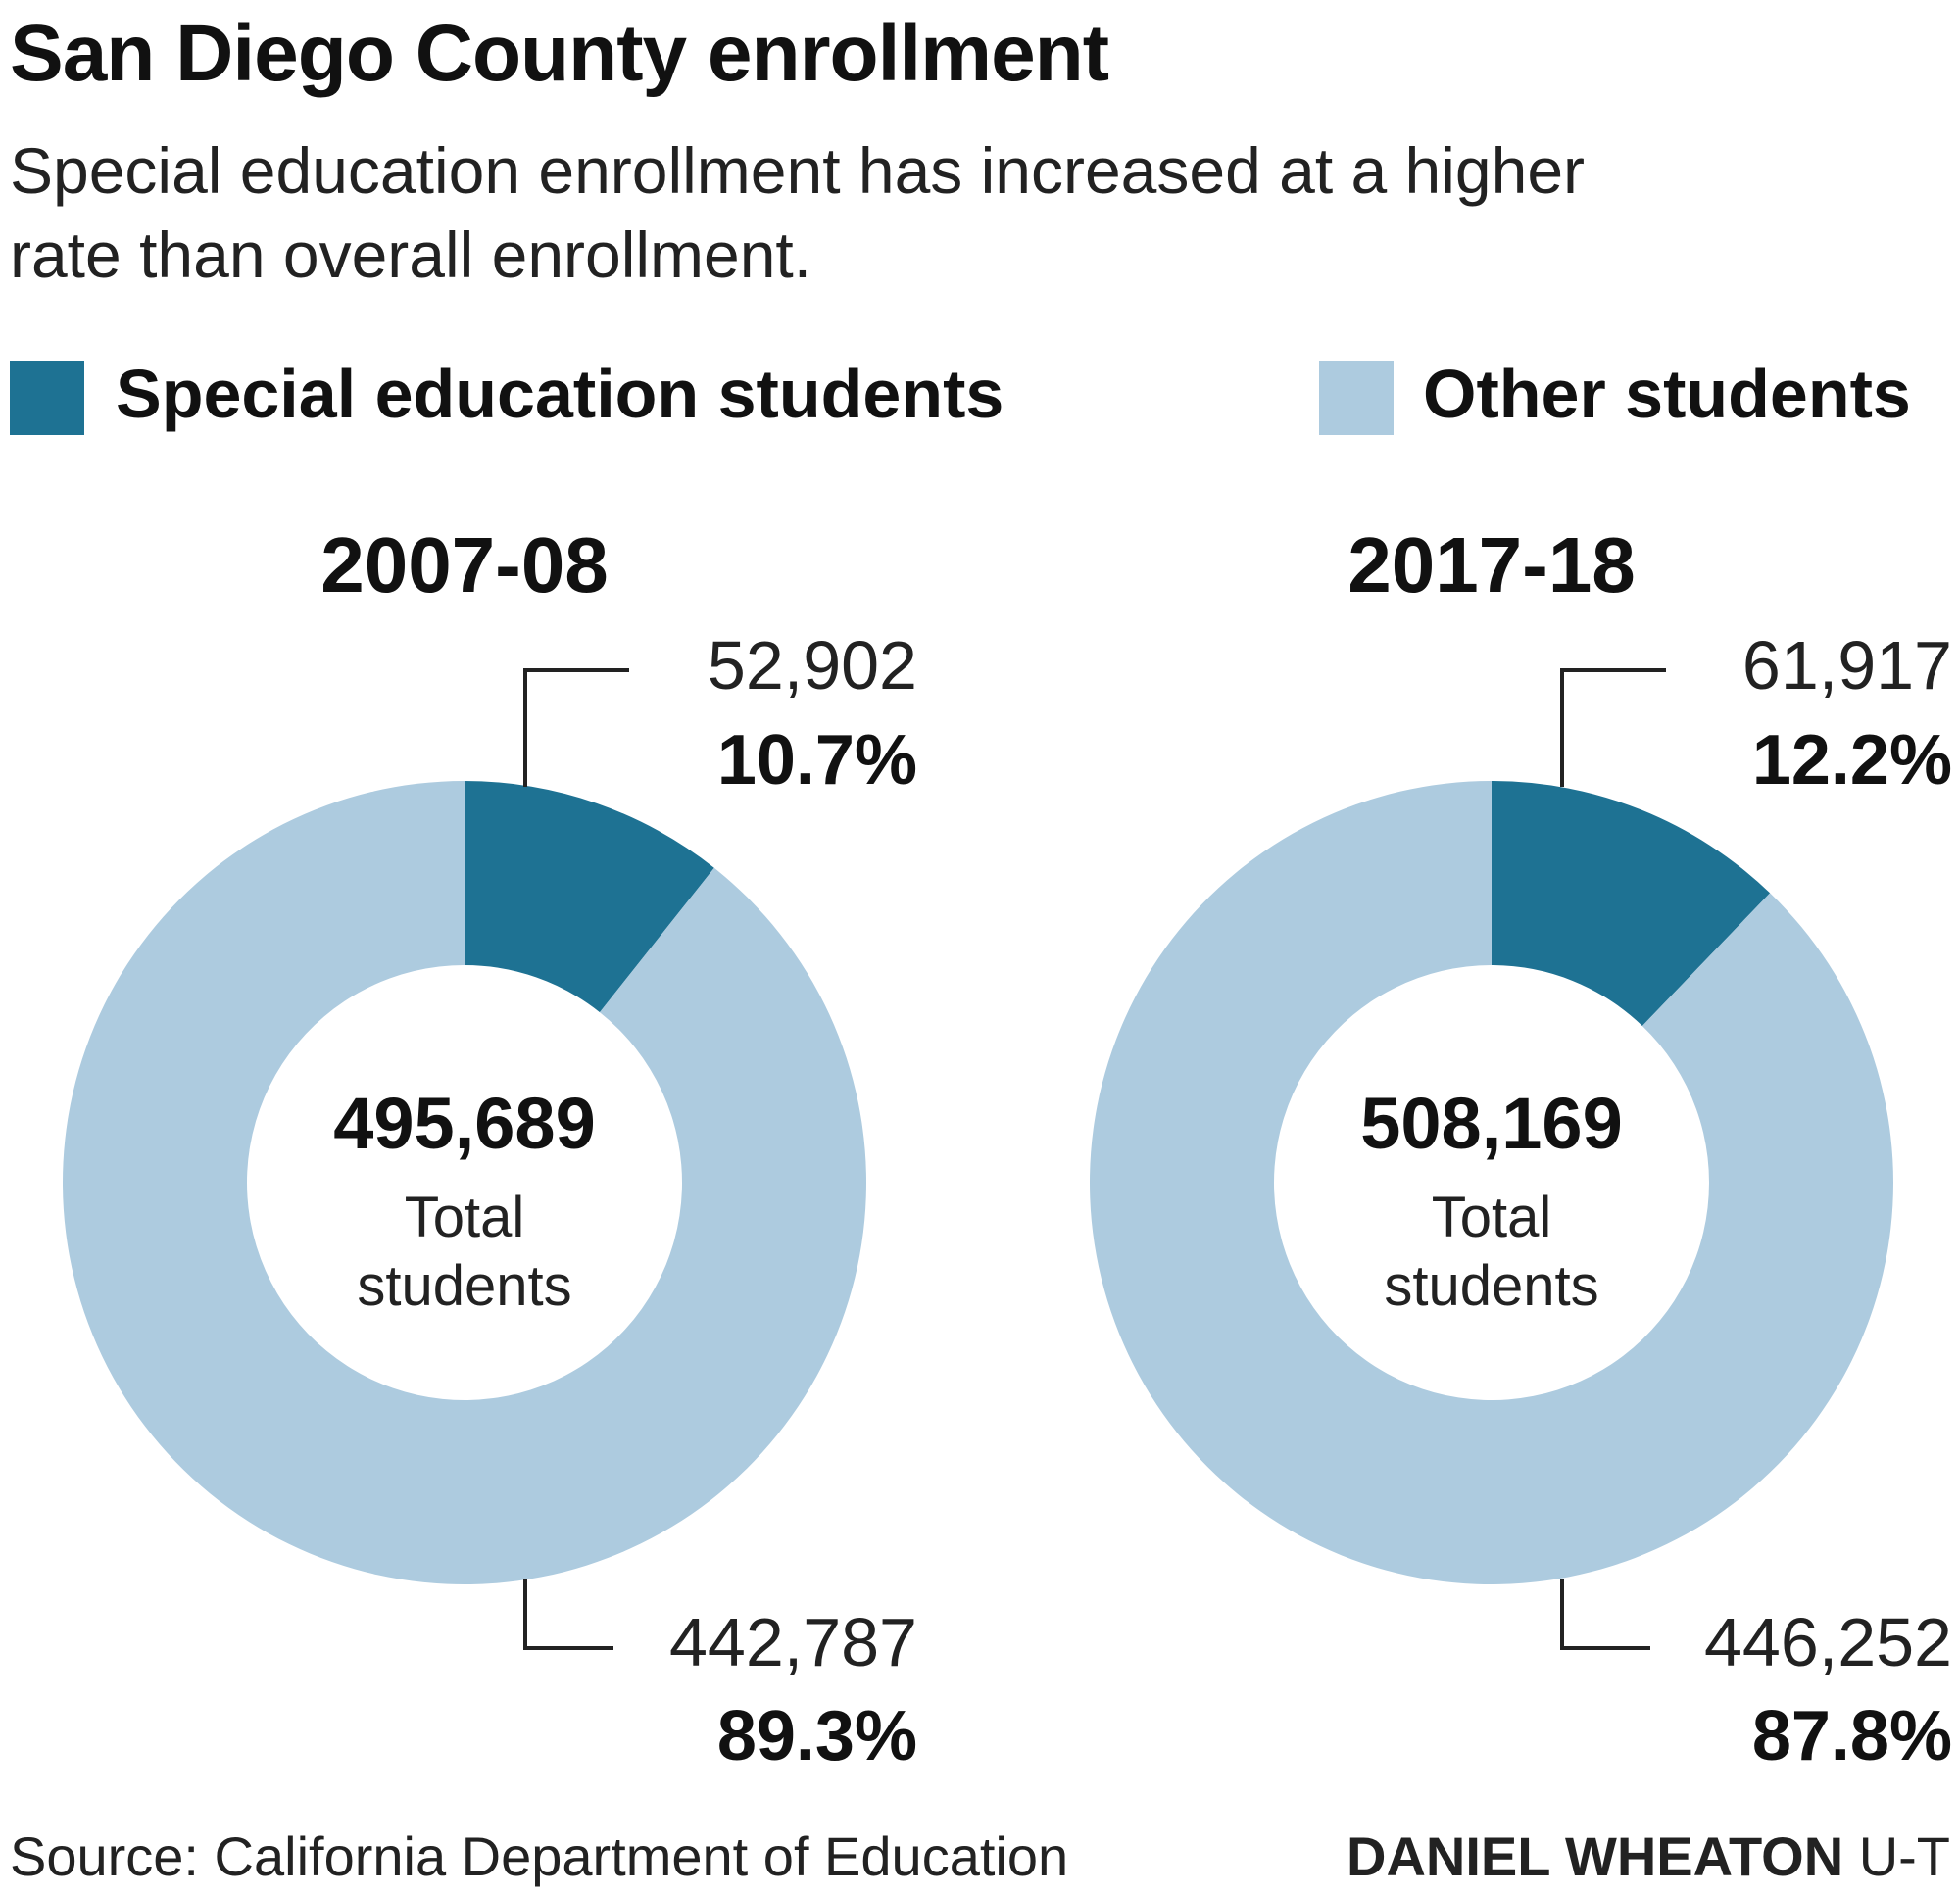 This screenshot has height=1895, width=1960. I want to click on credit-line: DANIEL WHEATON U-T, so click(1648, 1856).